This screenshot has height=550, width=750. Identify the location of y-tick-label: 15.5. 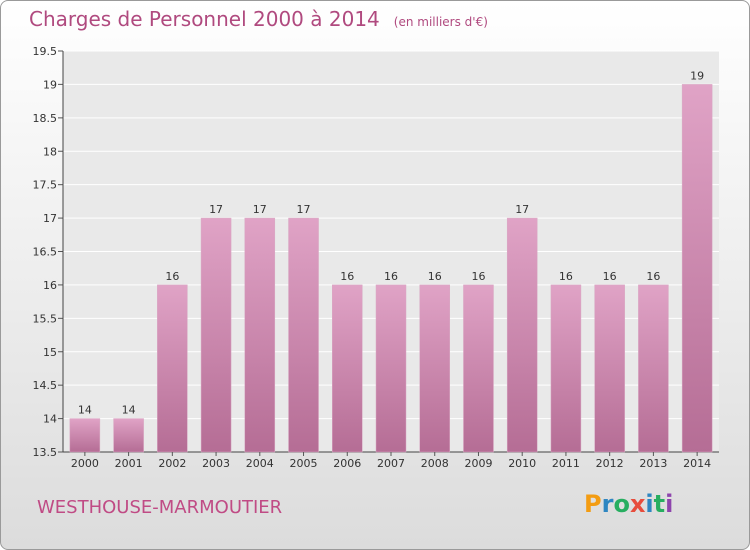
(45, 318).